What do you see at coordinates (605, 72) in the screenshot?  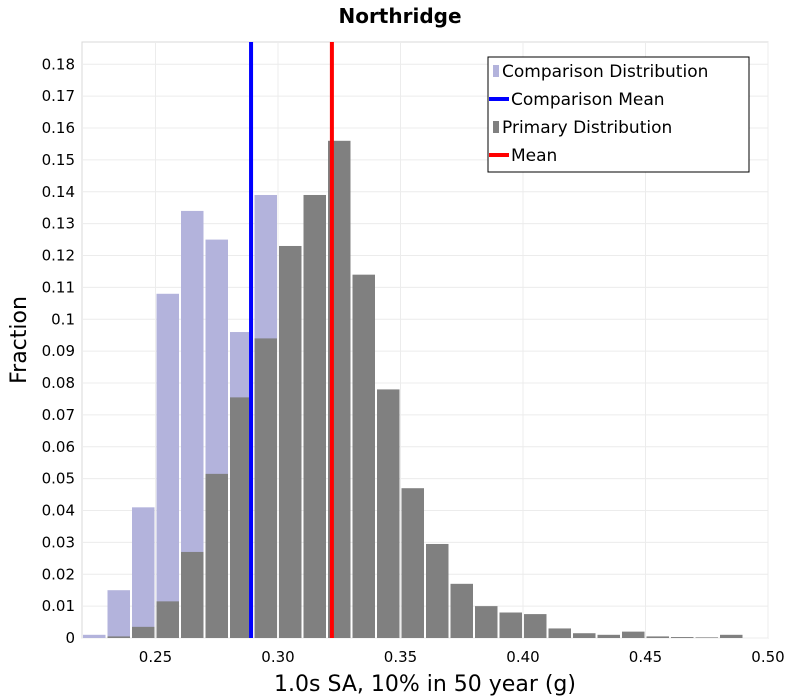 I see `legend-label: Comparison Distribution` at bounding box center [605, 72].